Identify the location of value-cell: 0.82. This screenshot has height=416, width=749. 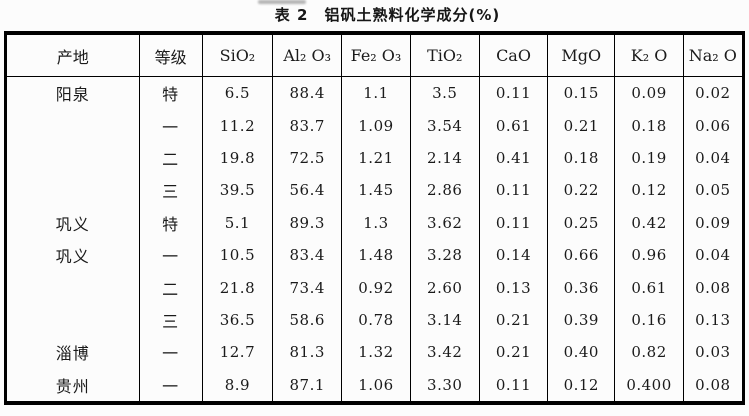
(649, 352).